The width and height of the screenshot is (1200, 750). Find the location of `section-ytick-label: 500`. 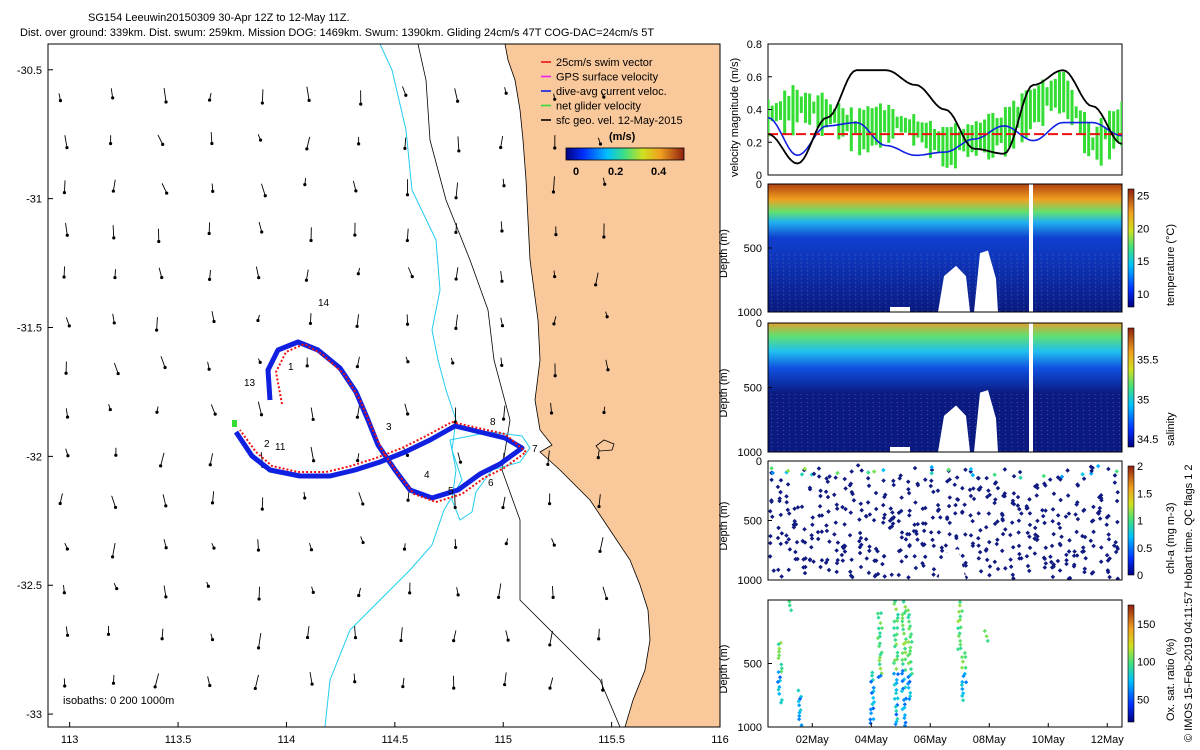

section-ytick-label: 500 is located at coordinates (753, 389).